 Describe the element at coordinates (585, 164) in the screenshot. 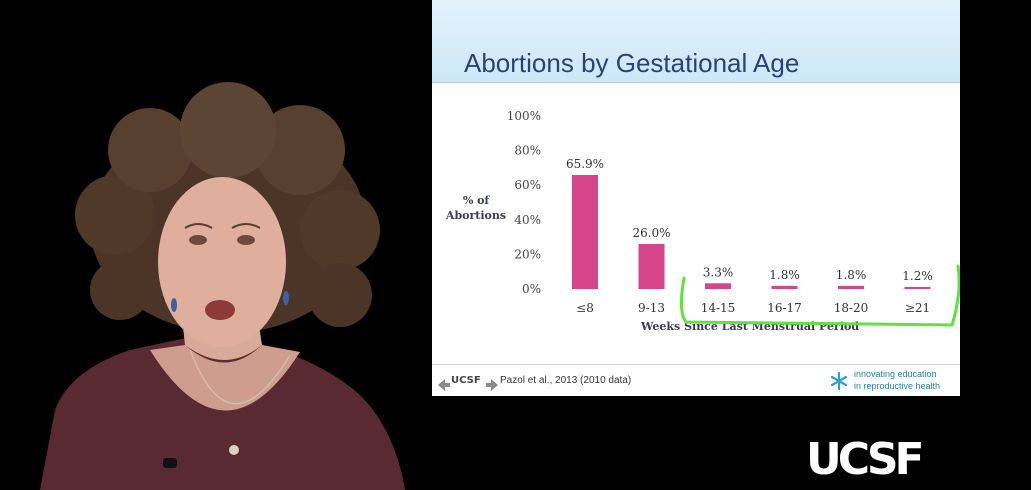

I see `bar-value-label: 65.9%` at that location.